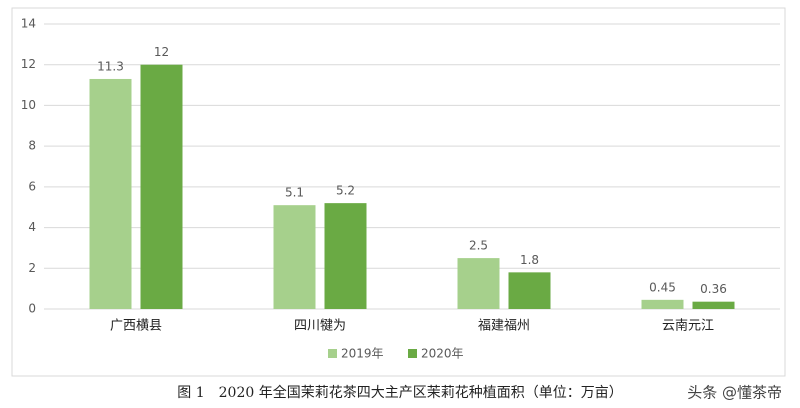  Describe the element at coordinates (478, 246) in the screenshot. I see `value-label: 2.5` at that location.